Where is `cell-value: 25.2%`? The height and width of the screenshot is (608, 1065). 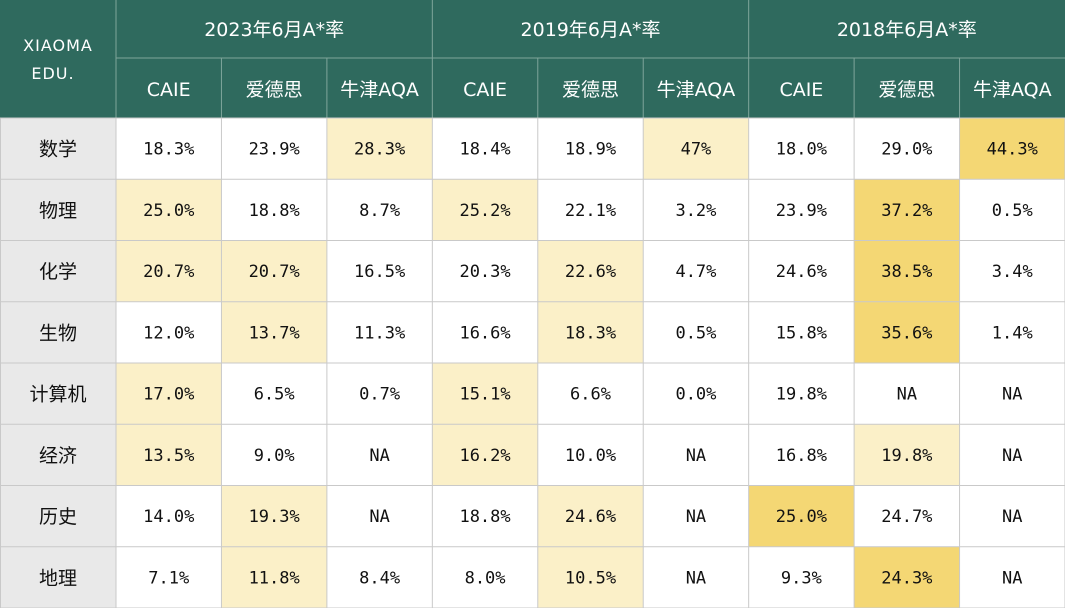
cell-value: 25.2% is located at coordinates (484, 211).